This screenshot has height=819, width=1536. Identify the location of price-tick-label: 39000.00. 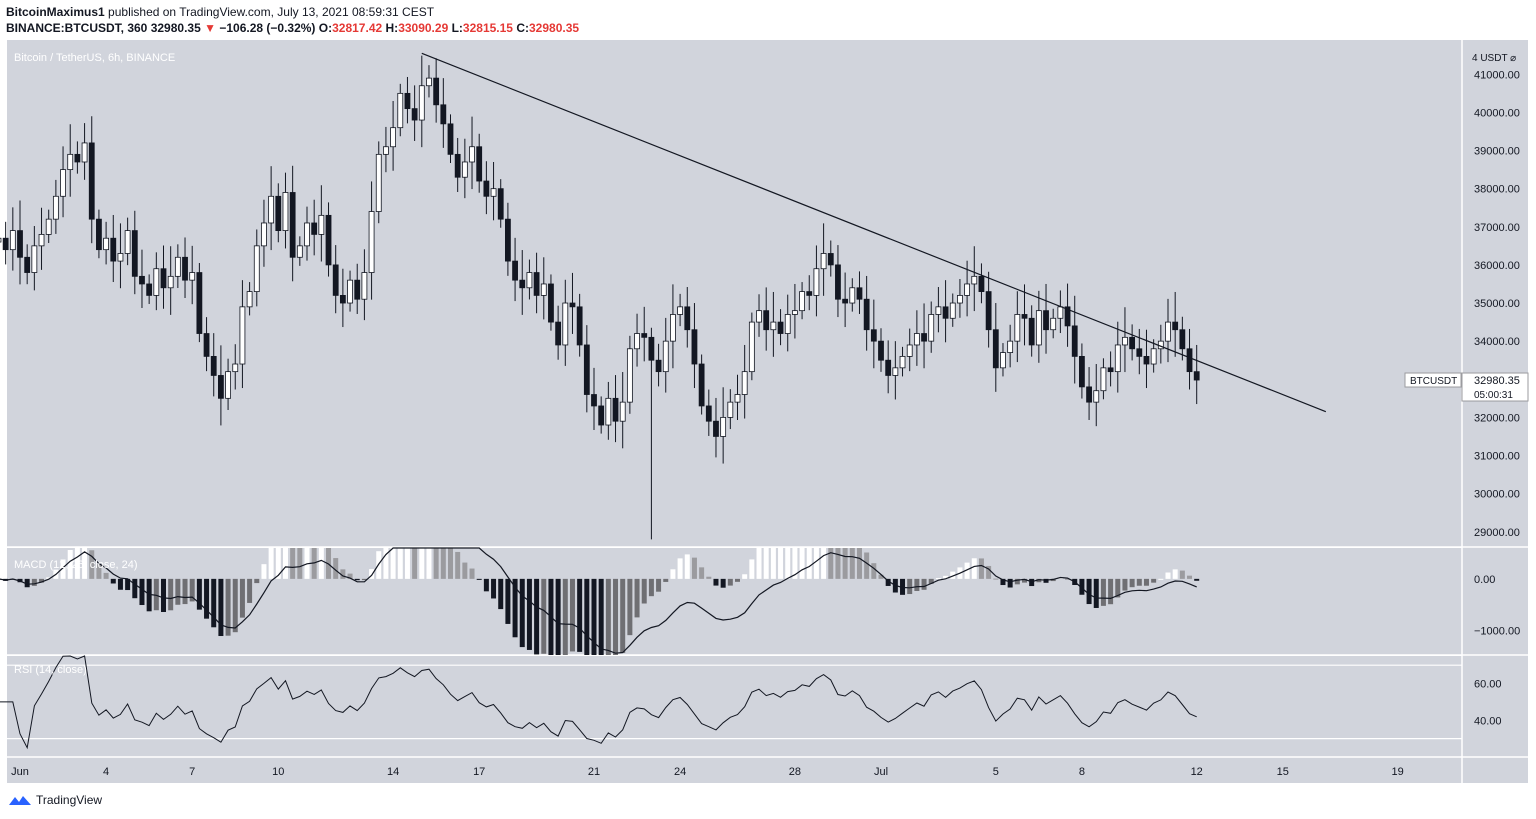
(1497, 152).